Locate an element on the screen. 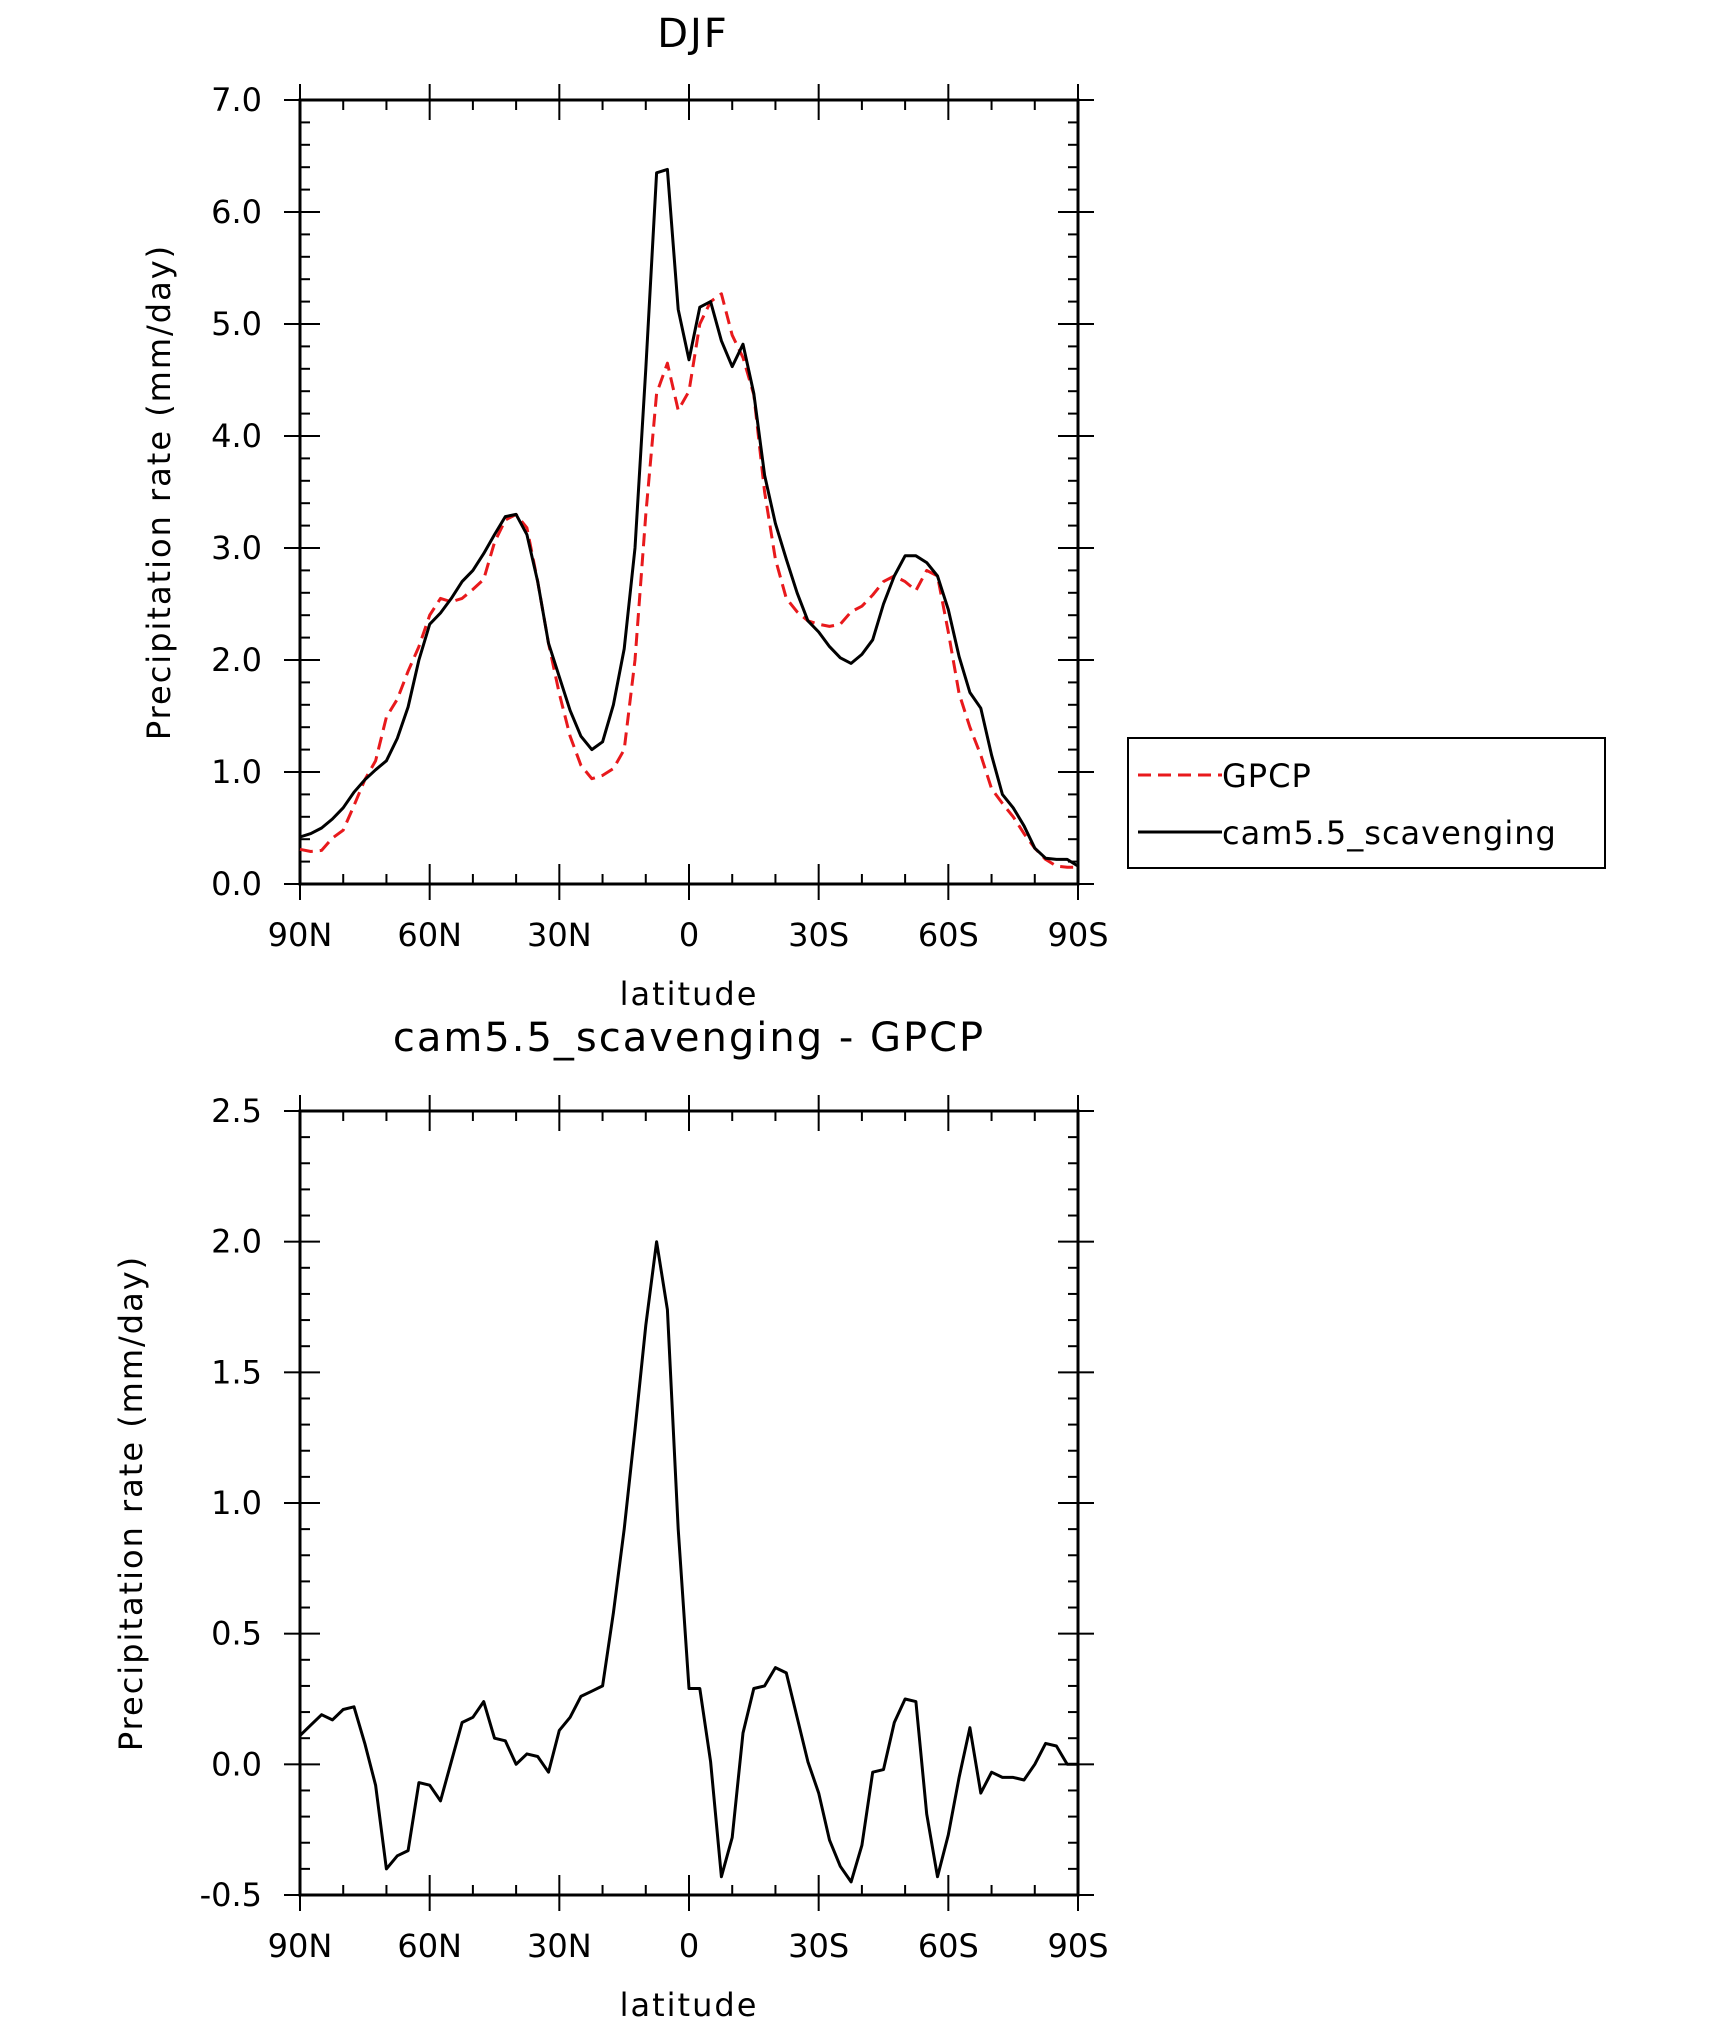  bottom-chart-x-tick-labels: 90N 60N 30N 0 30S 60S 90S is located at coordinates (688, 1946).